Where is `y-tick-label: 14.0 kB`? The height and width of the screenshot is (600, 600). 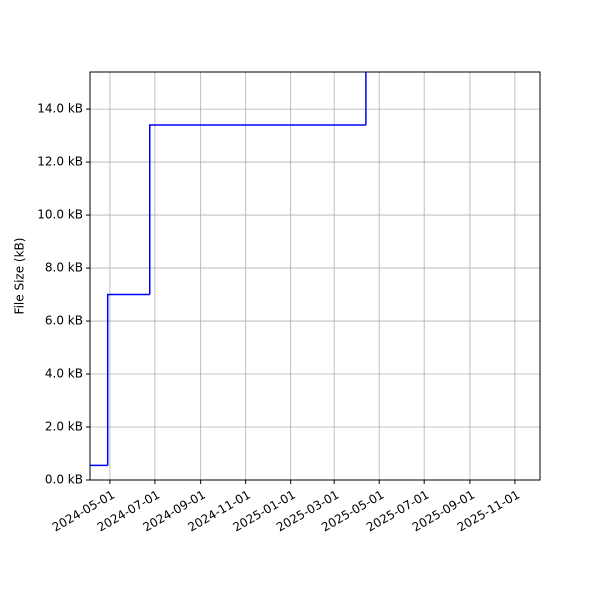
y-tick-label: 14.0 kB is located at coordinates (60, 109).